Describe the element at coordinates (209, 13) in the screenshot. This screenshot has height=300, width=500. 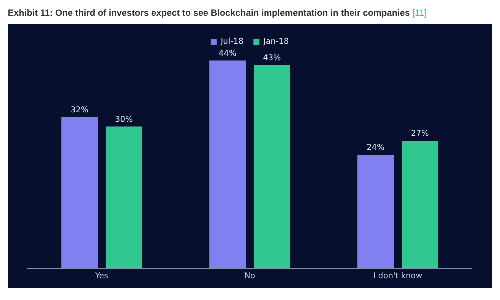
I see `chart-title: Exhibit 11: One third of investors expect to see Blockchain implementation in their companies` at that location.